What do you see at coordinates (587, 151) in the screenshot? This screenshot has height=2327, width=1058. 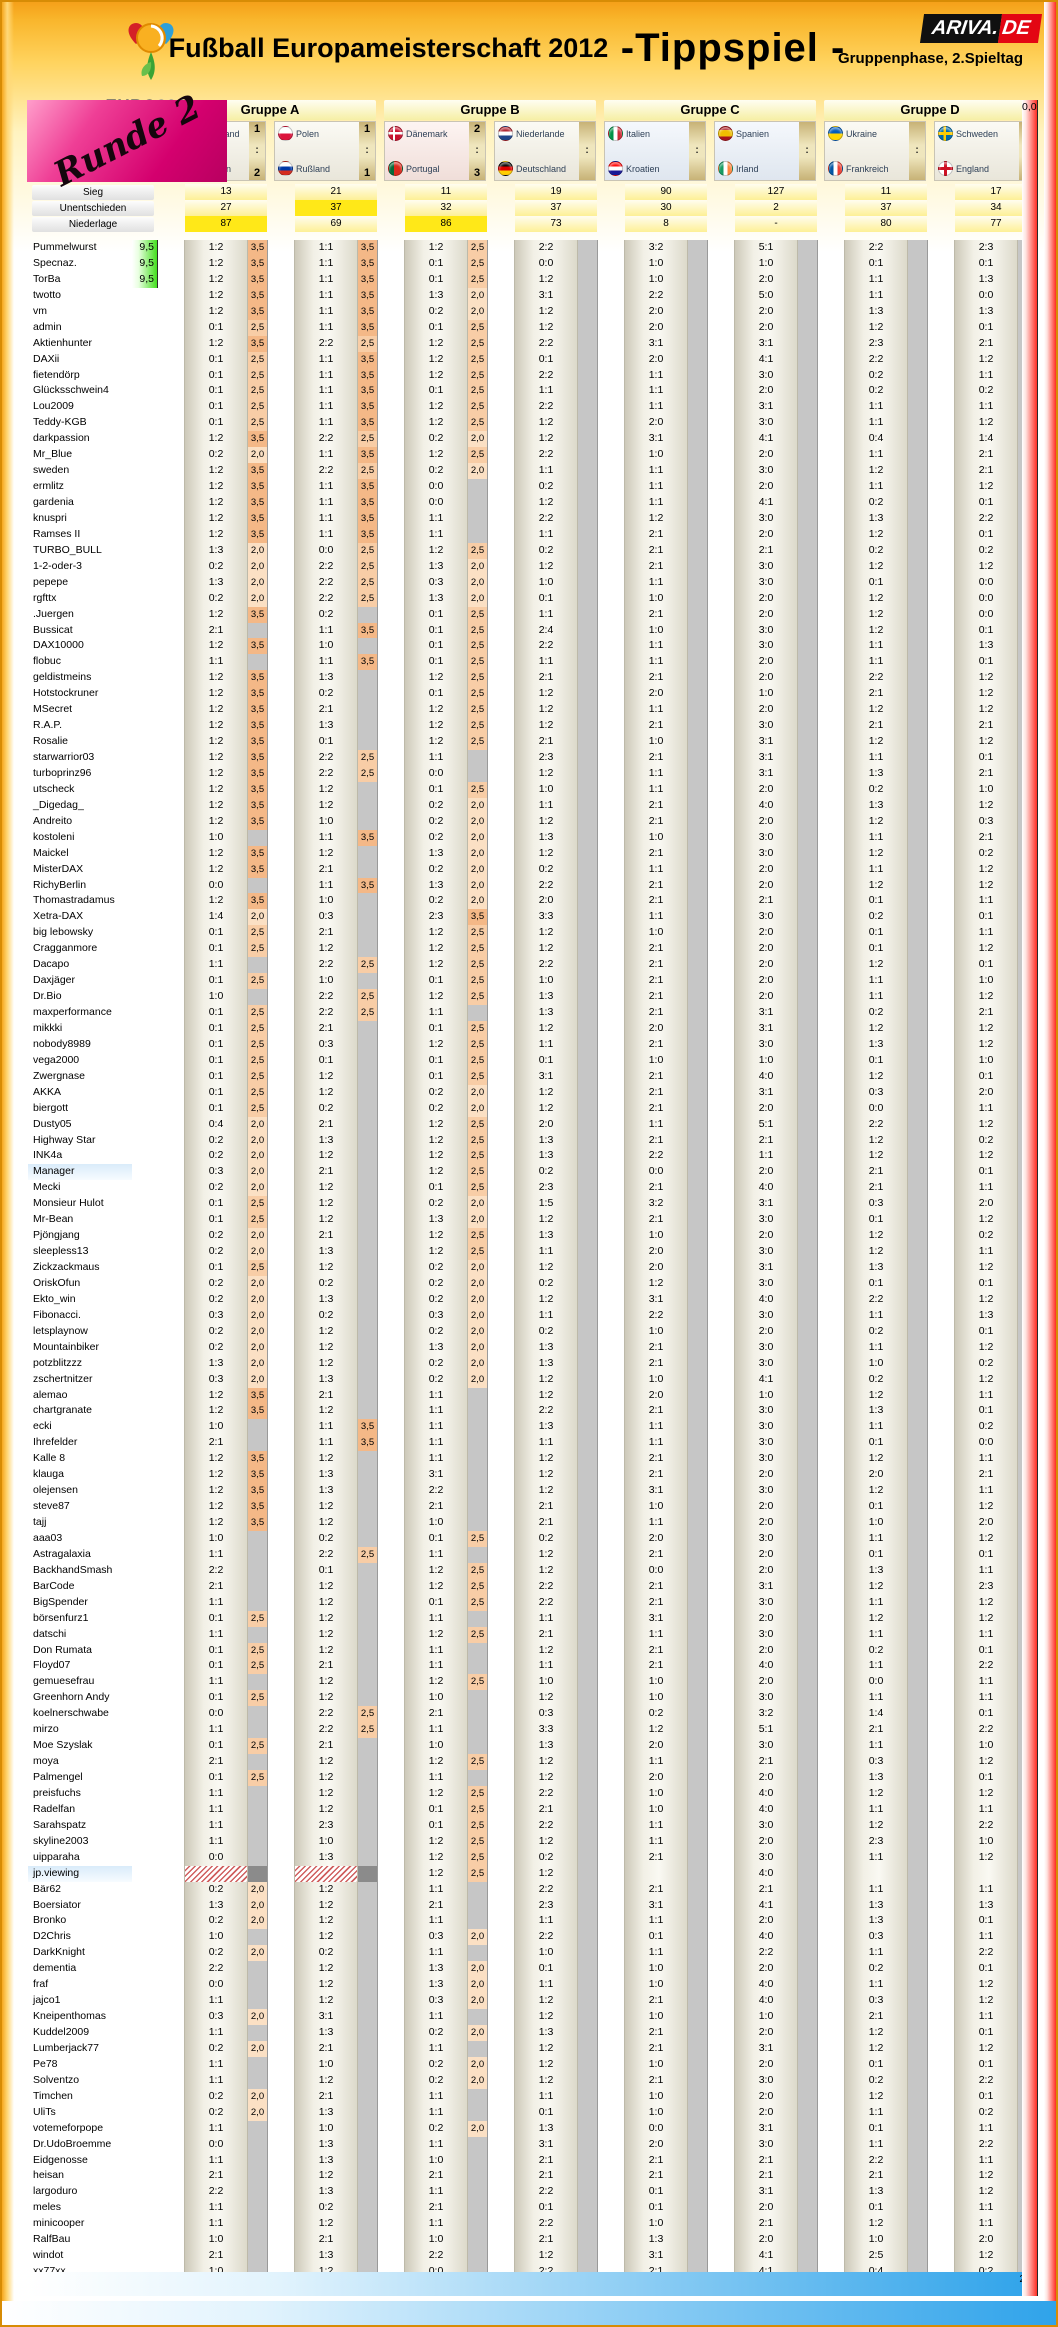 I see `match-score: :` at bounding box center [587, 151].